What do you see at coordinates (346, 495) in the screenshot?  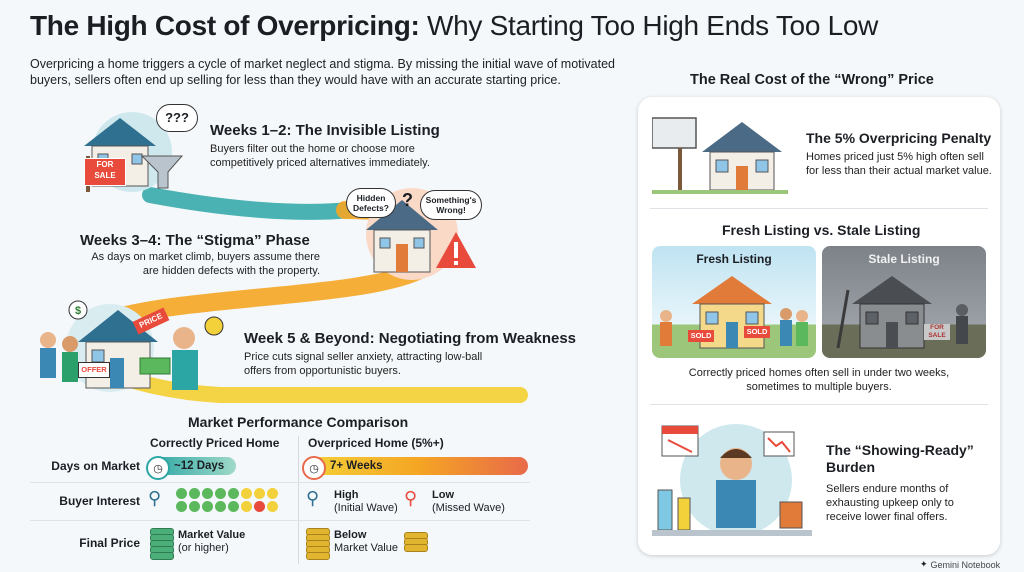 I see `interest-high-value: High` at bounding box center [346, 495].